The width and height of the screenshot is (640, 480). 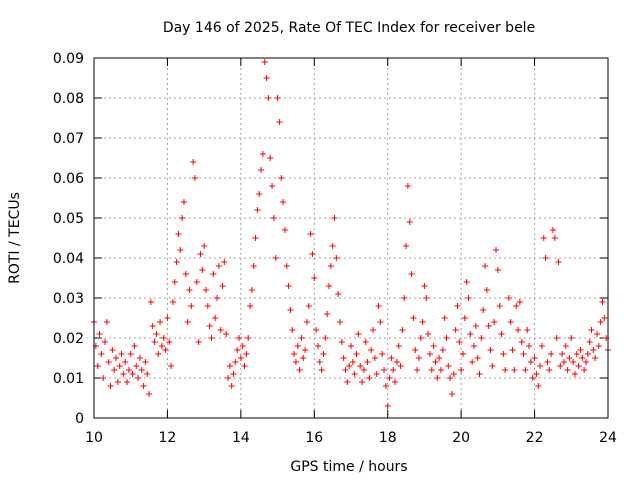 I want to click on y-tick-label: 0.08, so click(x=68, y=99).